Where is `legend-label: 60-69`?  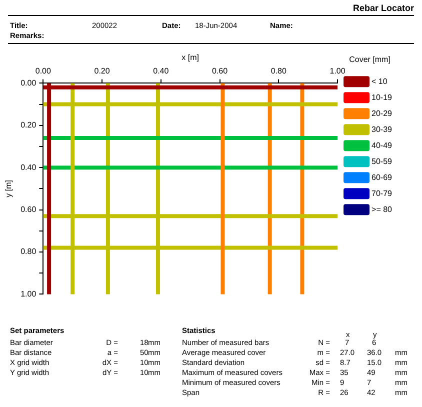
legend-label: 60-69 is located at coordinates (382, 177).